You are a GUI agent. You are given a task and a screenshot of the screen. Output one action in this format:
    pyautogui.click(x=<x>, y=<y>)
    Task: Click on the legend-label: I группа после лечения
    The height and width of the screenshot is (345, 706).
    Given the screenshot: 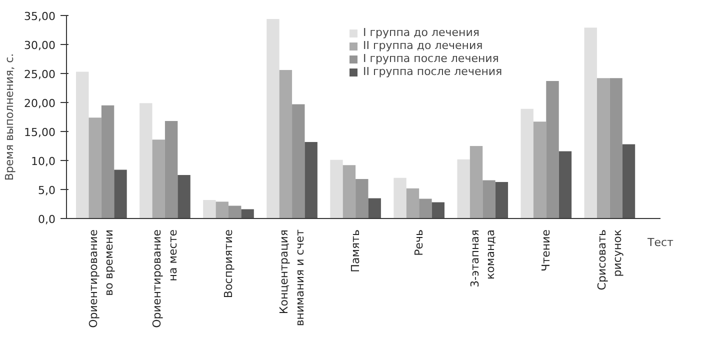 What is the action you would take?
    pyautogui.click(x=431, y=58)
    